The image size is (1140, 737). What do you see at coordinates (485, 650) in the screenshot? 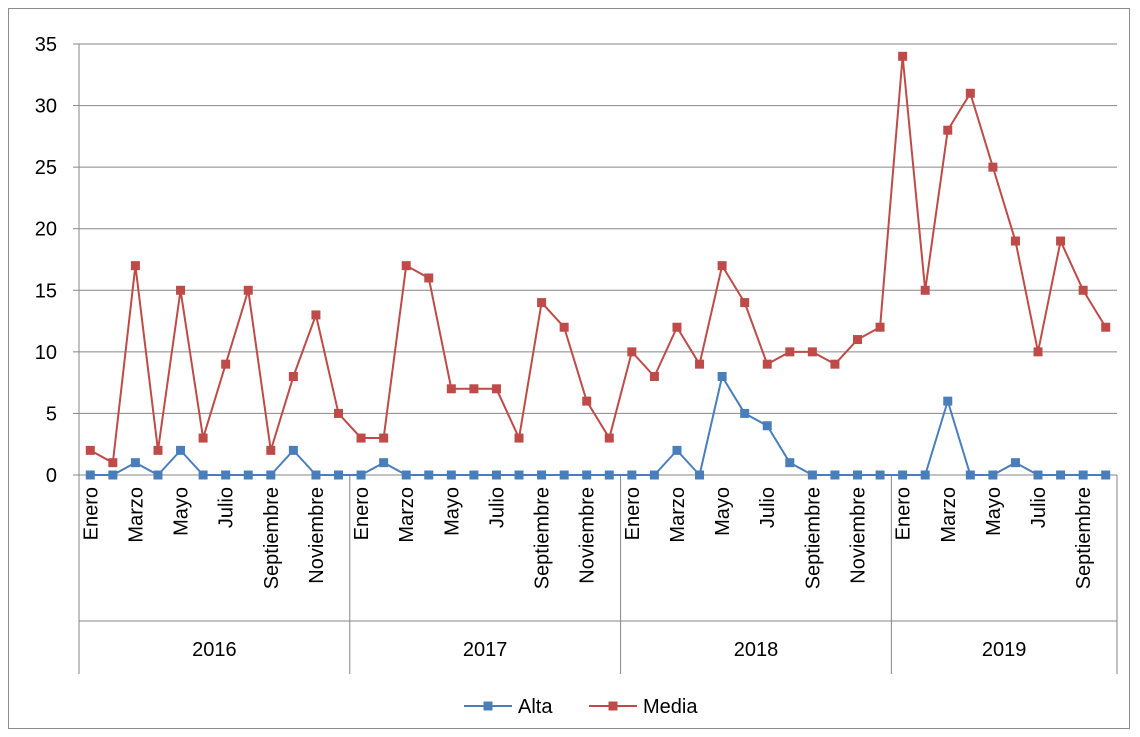
I see `year-label: 2017` at bounding box center [485, 650].